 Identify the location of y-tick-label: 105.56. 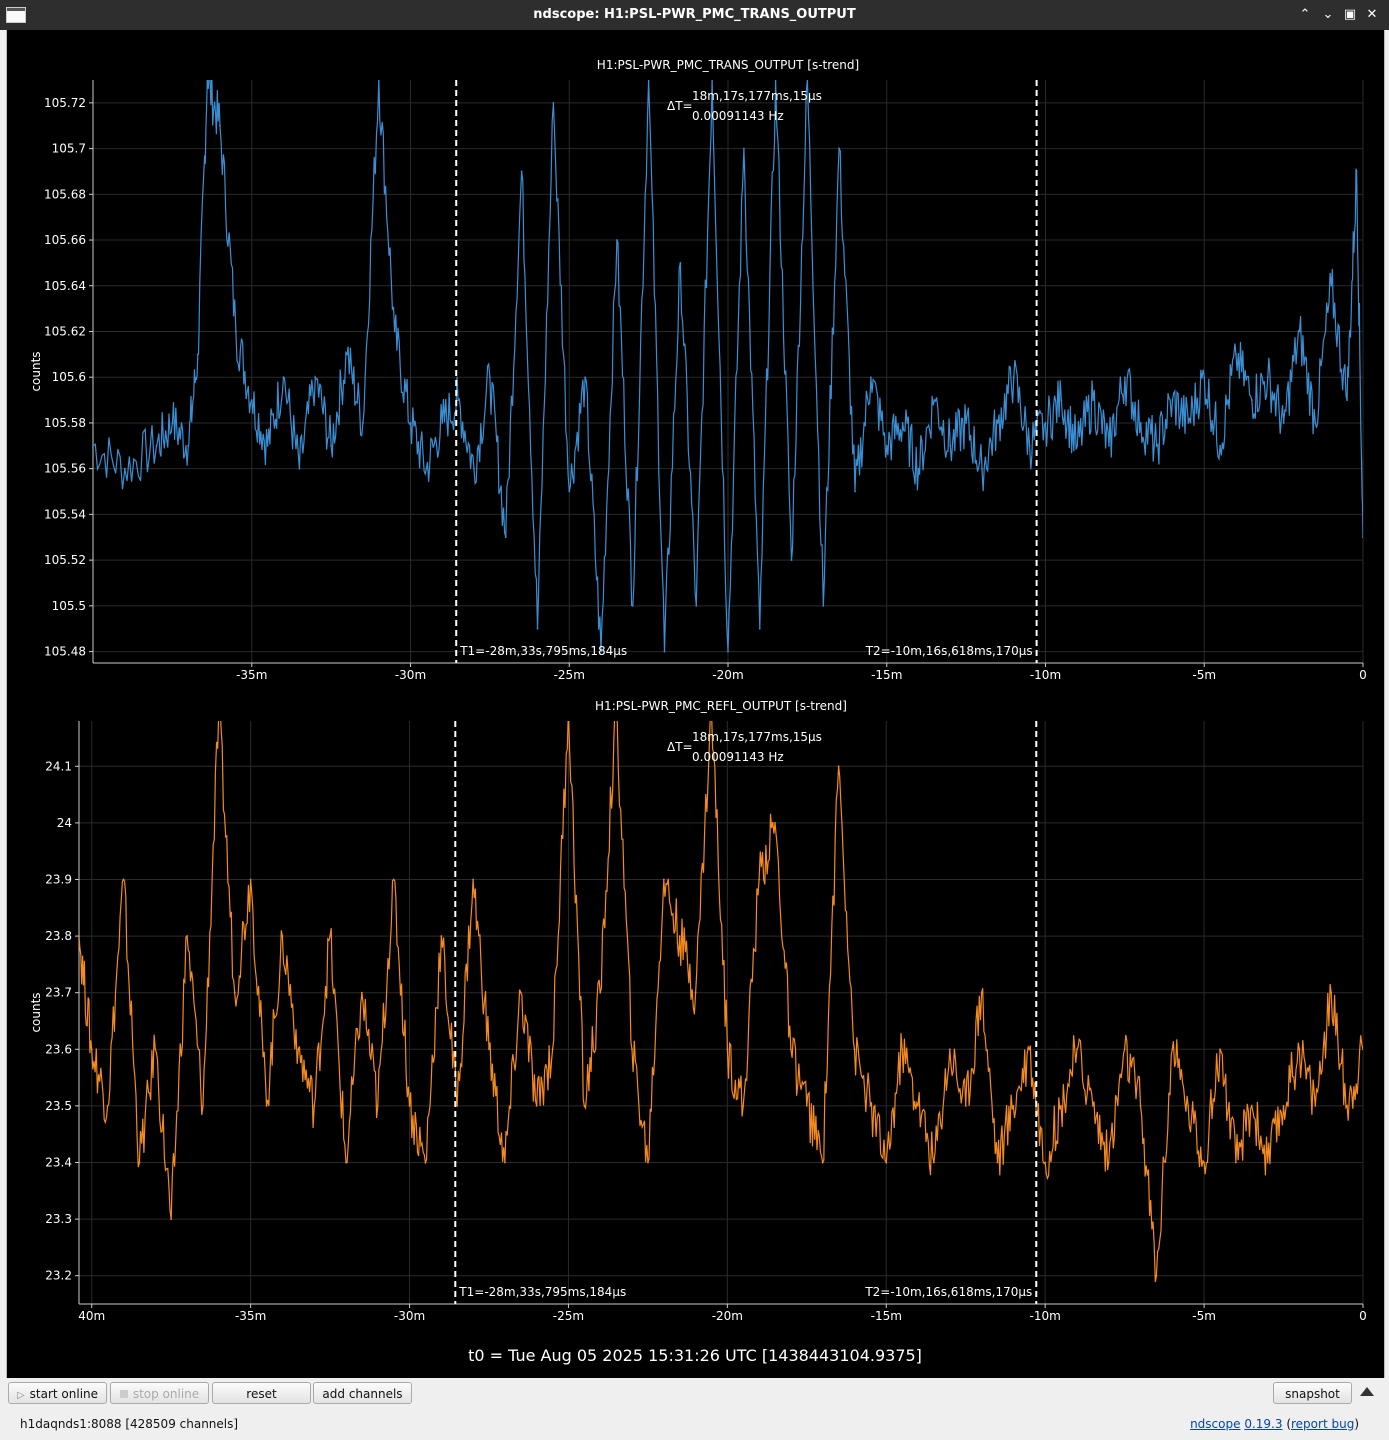
(65, 469).